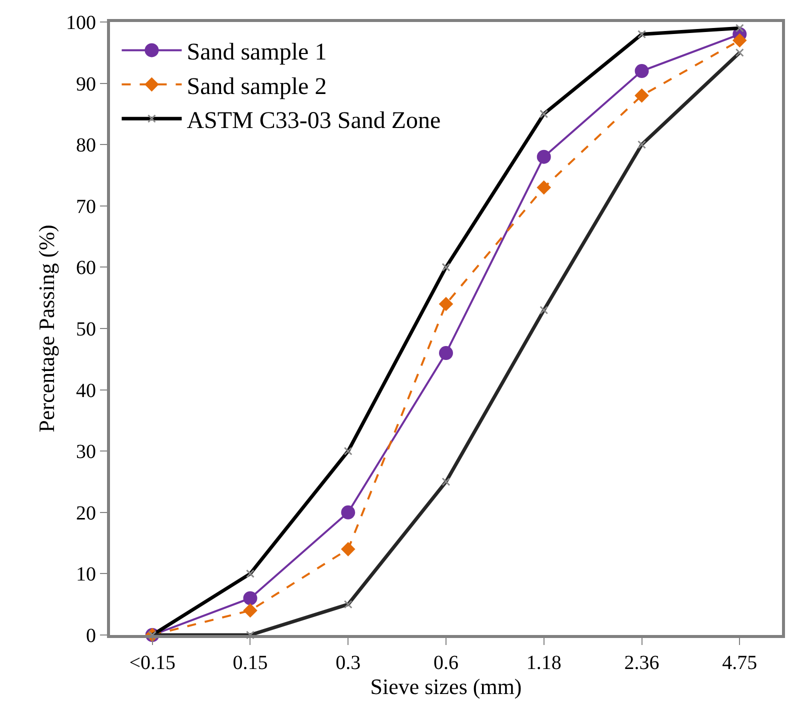 The height and width of the screenshot is (720, 810). Describe the element at coordinates (86, 513) in the screenshot. I see `y-tick-label: 20` at that location.